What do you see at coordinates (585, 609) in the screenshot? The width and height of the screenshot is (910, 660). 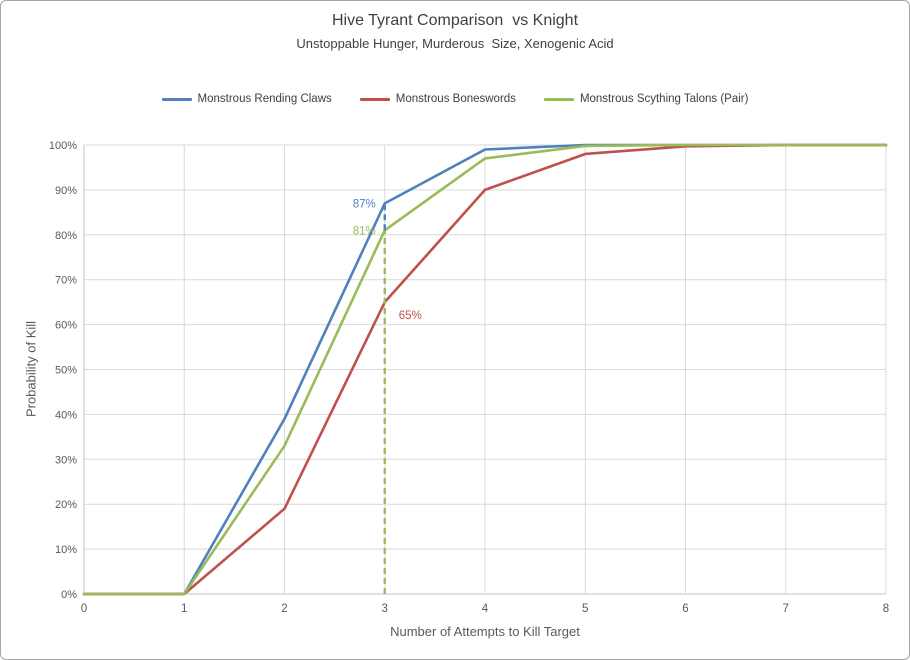 I see `x-tick-label: 5` at bounding box center [585, 609].